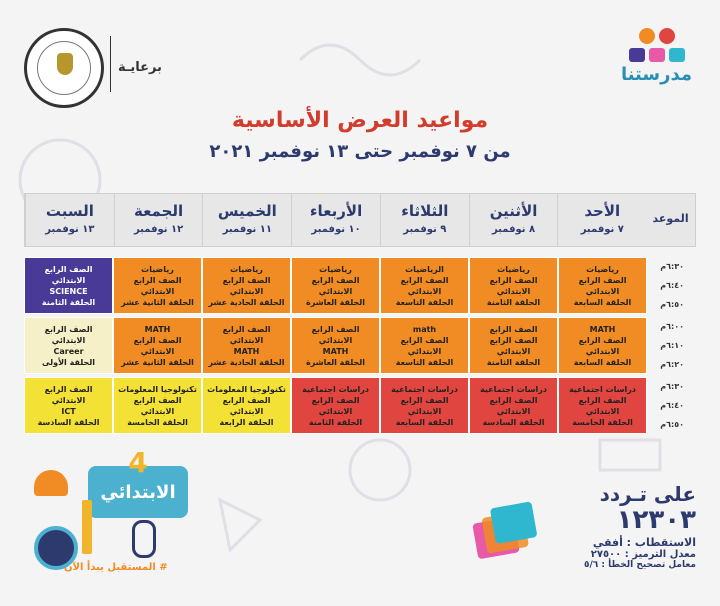  Describe the element at coordinates (56, 548) in the screenshot. I see `alarm-clock-icon` at that location.